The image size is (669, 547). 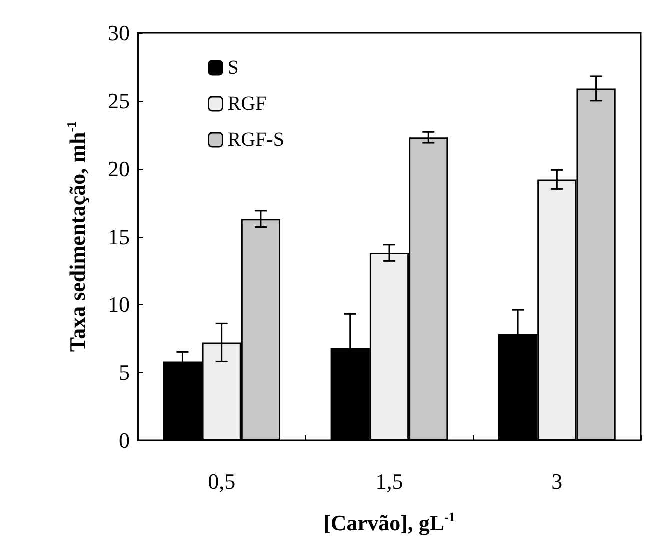 What do you see at coordinates (222, 481) in the screenshot?
I see `x-tick-label: 0,5` at bounding box center [222, 481].